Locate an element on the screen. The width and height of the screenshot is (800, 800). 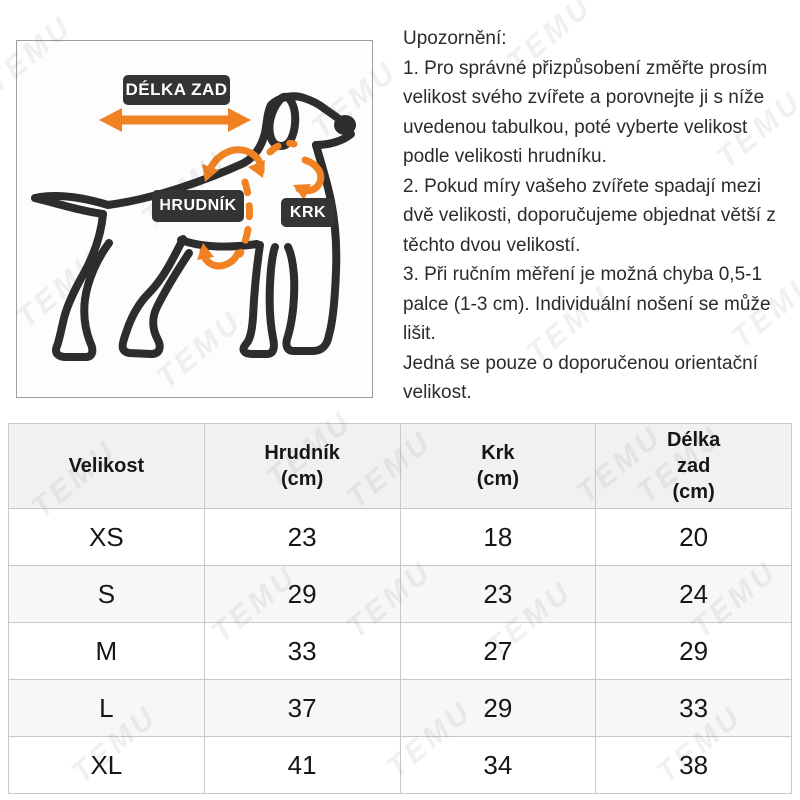
dog-outline-illustration is located at coordinates (193, 226).